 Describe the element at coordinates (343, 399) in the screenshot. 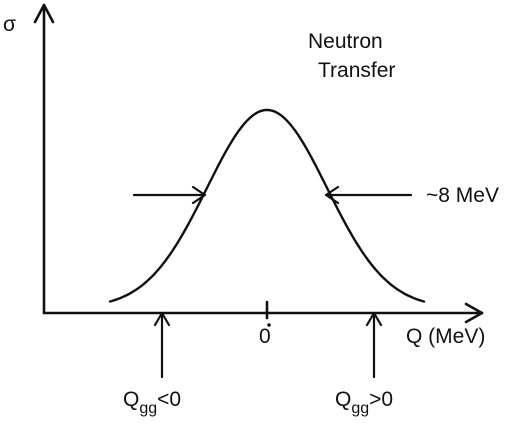

I see `qgg-positive-base: Q` at that location.